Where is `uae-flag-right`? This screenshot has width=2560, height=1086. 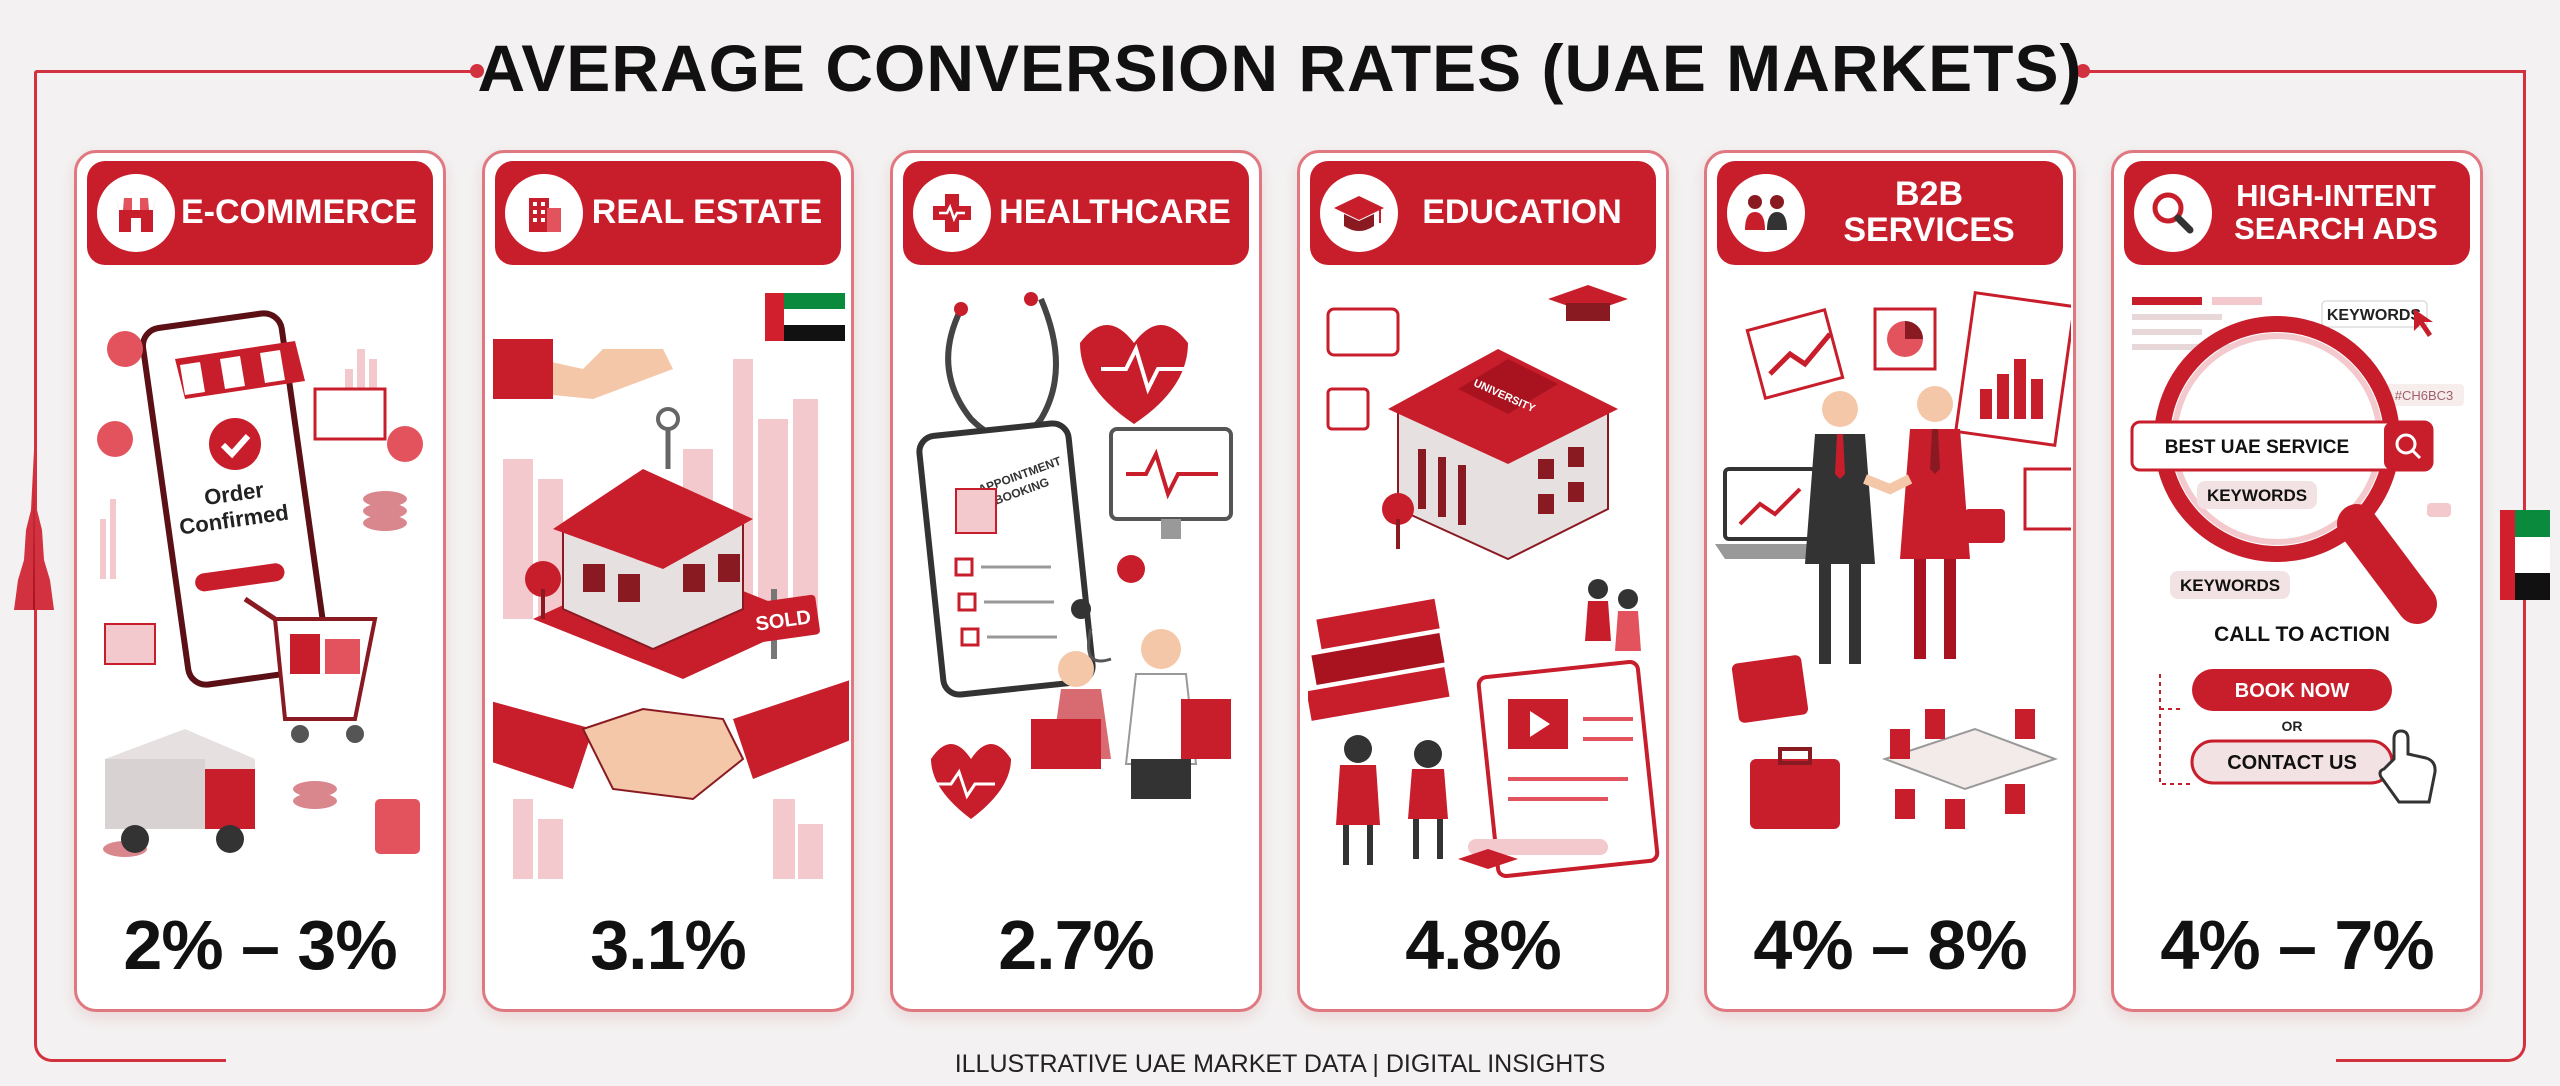
uae-flag-right is located at coordinates (2525, 555).